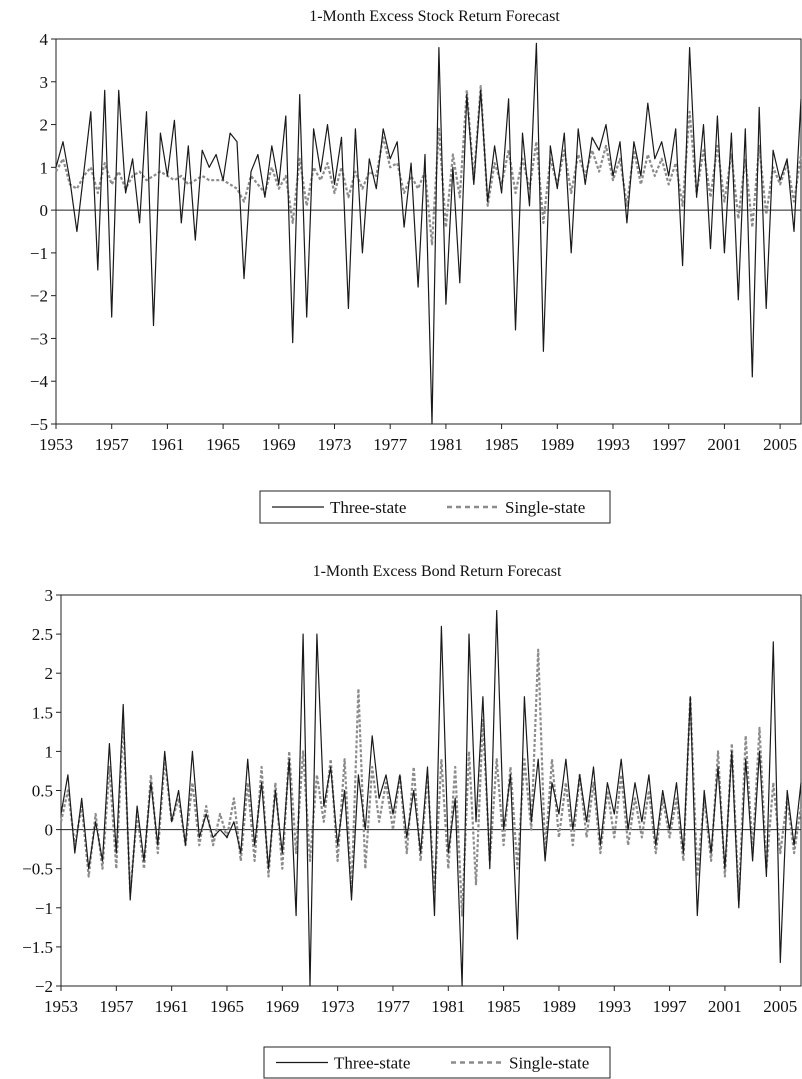  What do you see at coordinates (670, 1006) in the screenshot?
I see `bond-x-tick-label: 1997` at bounding box center [670, 1006].